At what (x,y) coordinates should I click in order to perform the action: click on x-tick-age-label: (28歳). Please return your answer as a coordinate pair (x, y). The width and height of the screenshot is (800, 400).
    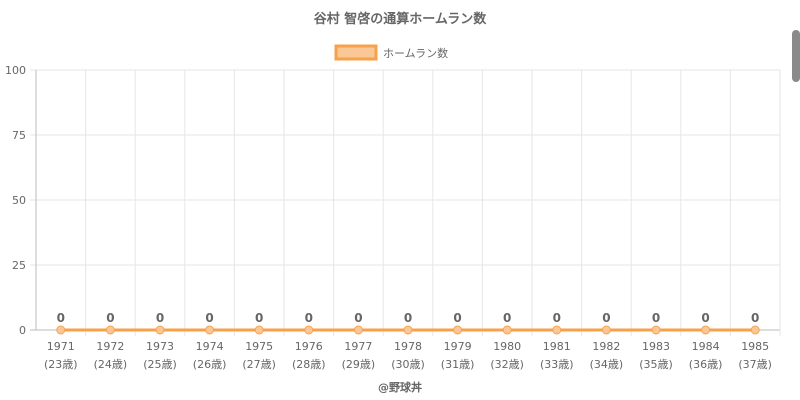
    Looking at the image, I should click on (309, 364).